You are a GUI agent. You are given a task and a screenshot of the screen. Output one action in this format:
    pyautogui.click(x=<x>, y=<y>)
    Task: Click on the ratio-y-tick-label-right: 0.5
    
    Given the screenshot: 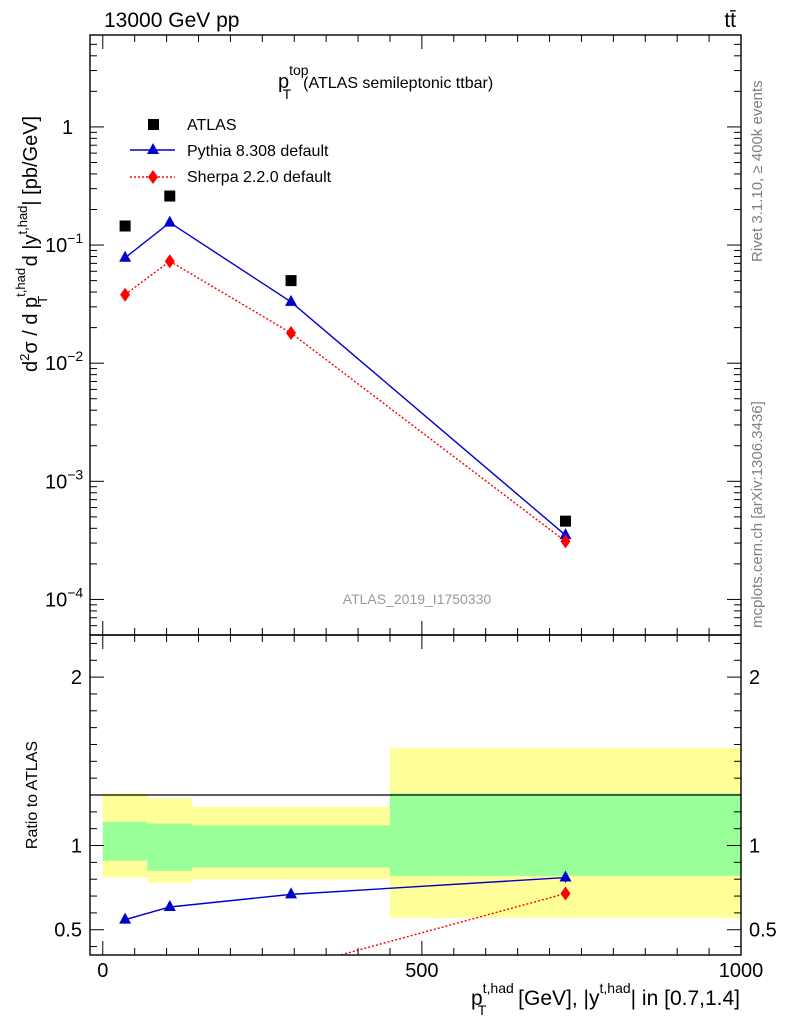 What is the action you would take?
    pyautogui.click(x=763, y=931)
    